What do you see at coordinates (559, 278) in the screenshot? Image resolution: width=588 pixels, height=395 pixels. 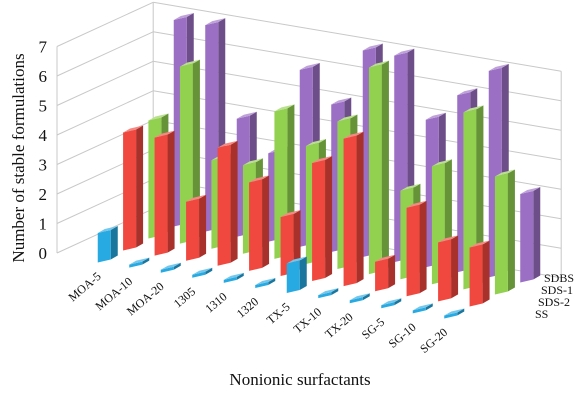 I see `series-label-sdbs: SDBS` at bounding box center [559, 278].